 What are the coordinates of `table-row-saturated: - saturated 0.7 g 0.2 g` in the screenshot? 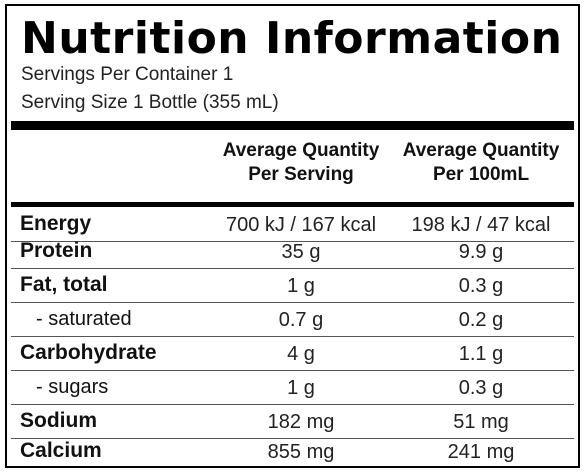 It's located at (292, 319).